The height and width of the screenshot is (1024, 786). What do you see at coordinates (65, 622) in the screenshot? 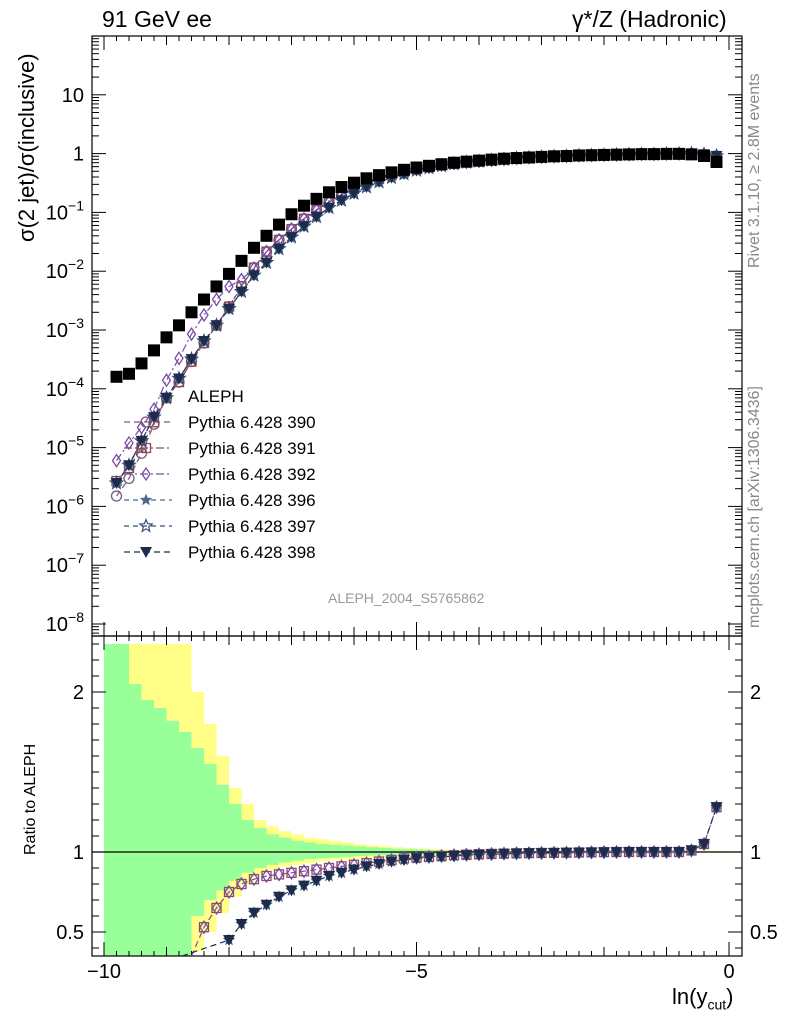
I see `y-tick-label: 10⁻⁸` at bounding box center [65, 622].